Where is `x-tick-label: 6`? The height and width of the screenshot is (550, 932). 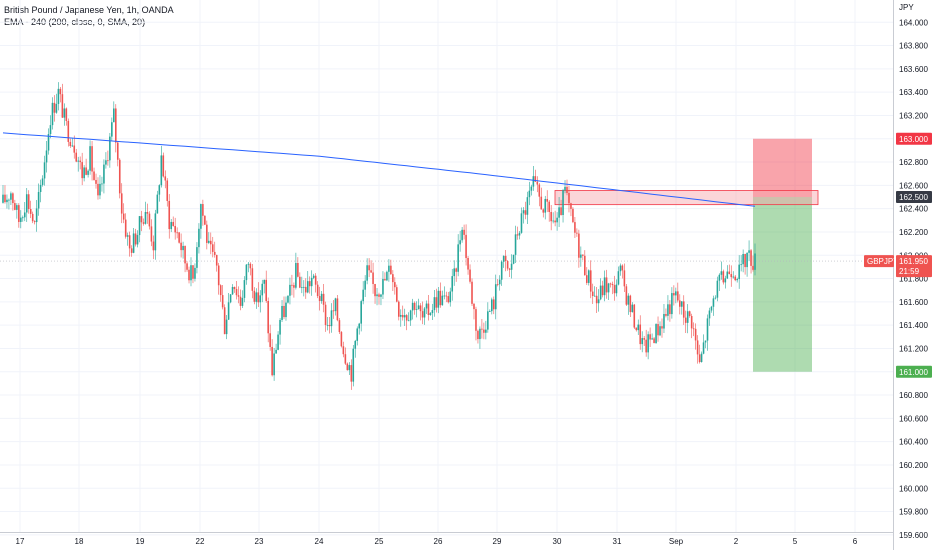
x-tick-label: 6 is located at coordinates (855, 541).